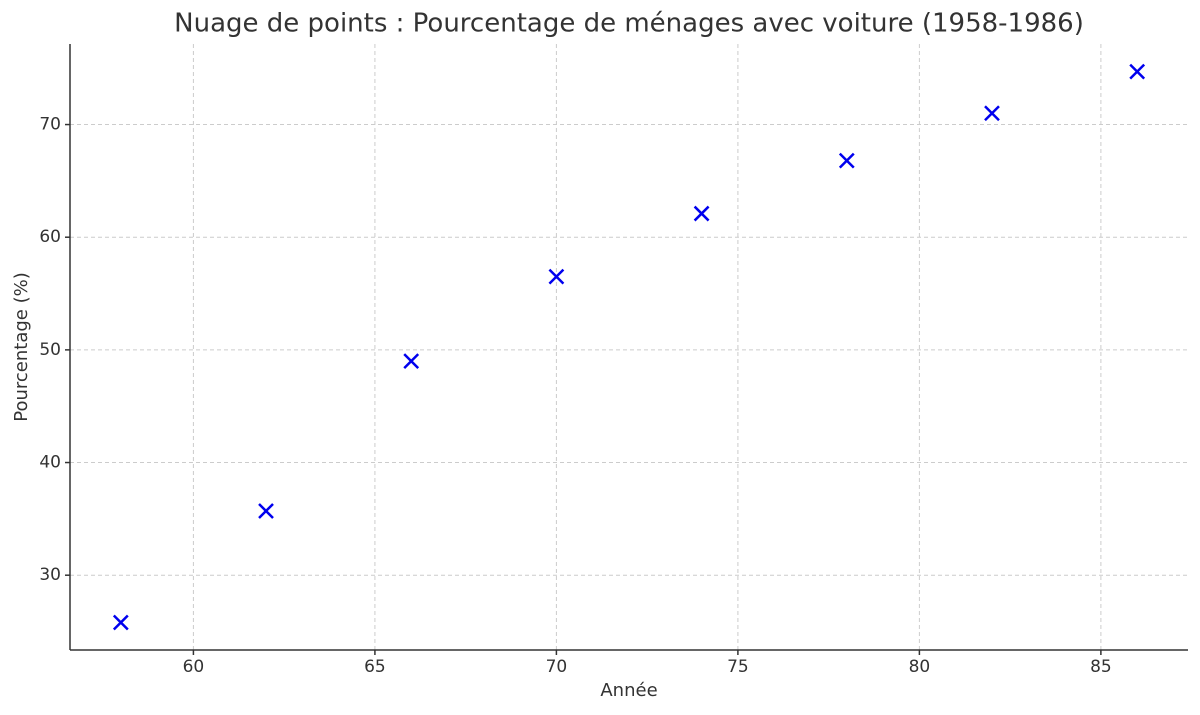 This screenshot has height=715, width=1200. I want to click on x-tick-label: 60, so click(194, 667).